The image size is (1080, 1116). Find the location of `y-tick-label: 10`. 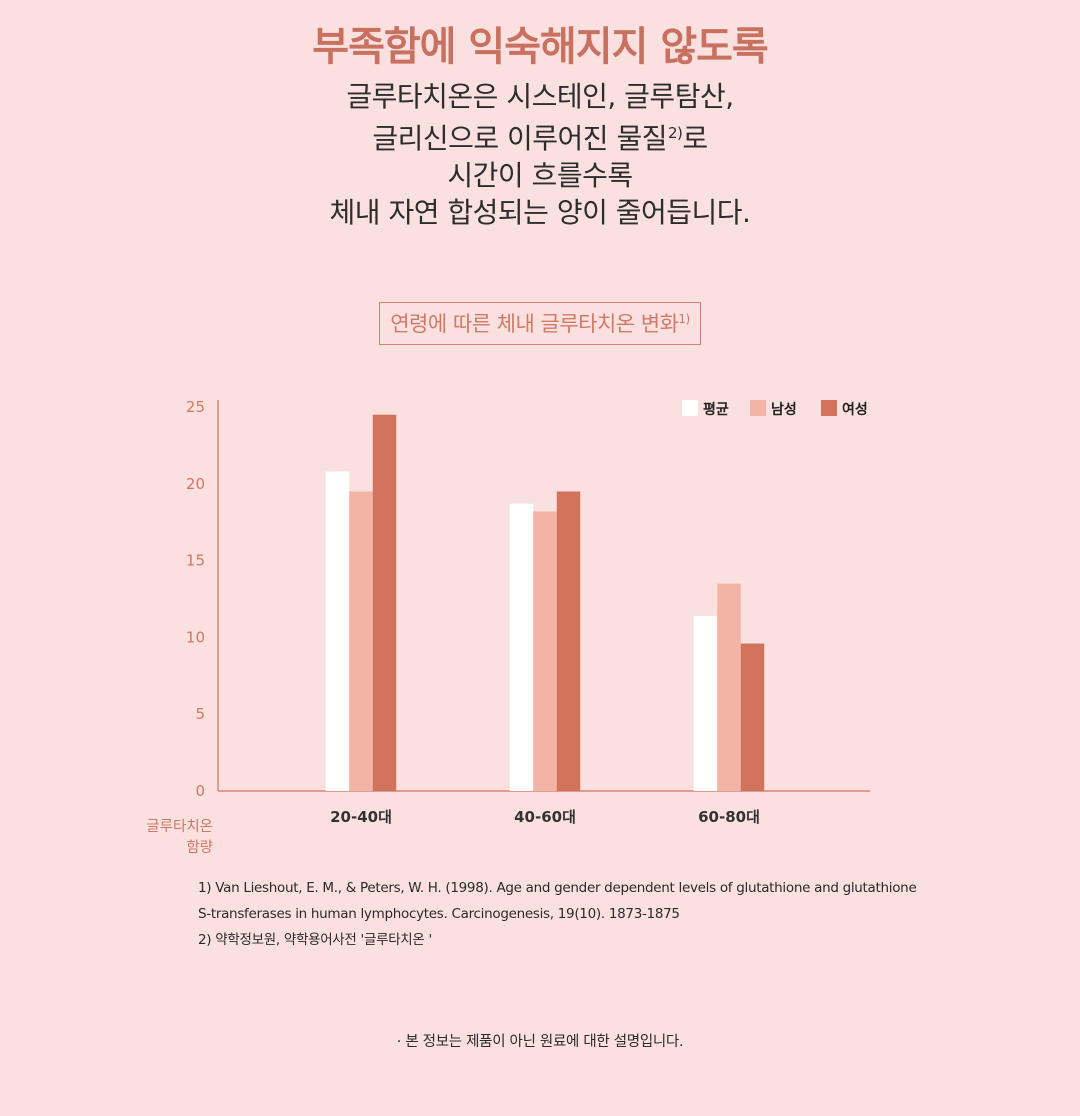

y-tick-label: 10 is located at coordinates (195, 637).